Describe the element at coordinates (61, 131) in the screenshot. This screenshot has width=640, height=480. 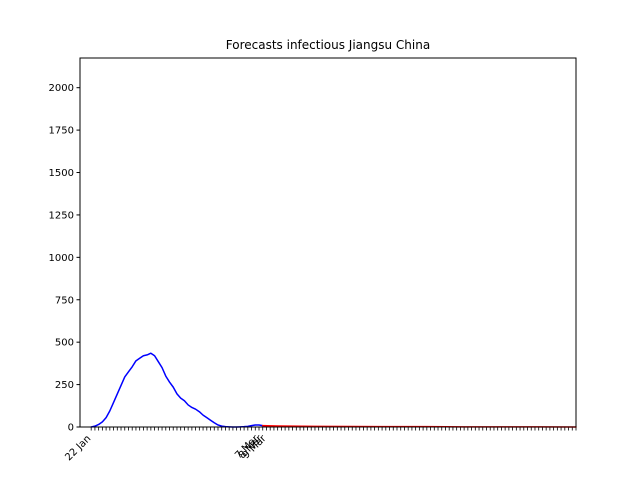
I see `y-tick-label: 1750` at that location.